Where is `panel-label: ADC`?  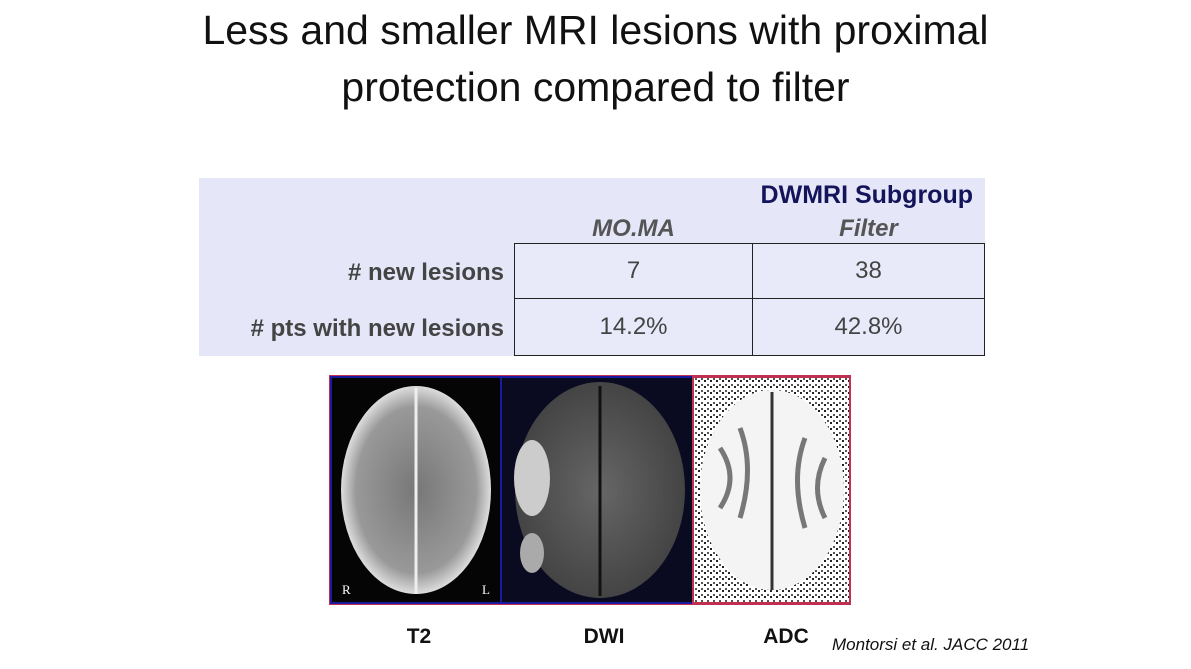
panel-label: ADC is located at coordinates (786, 636).